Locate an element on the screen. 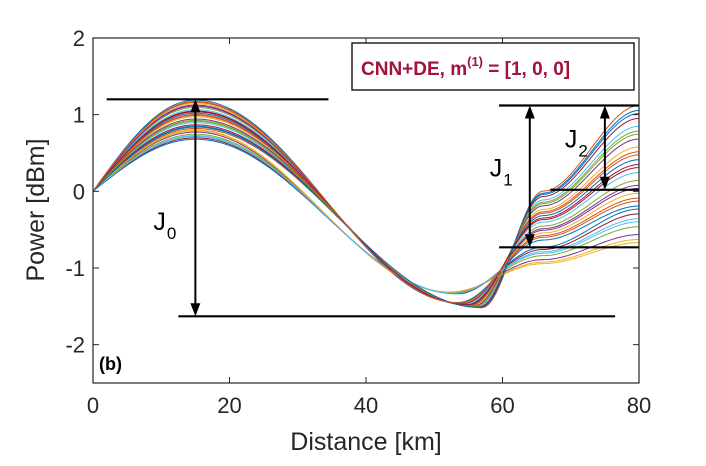  annotation-label: J2 is located at coordinates (576, 143).